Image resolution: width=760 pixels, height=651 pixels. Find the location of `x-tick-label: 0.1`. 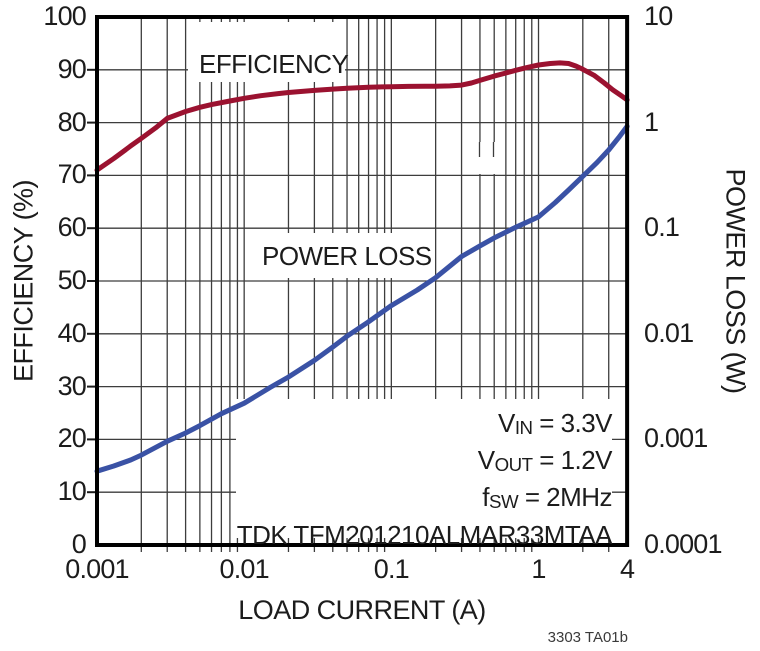

x-tick-label: 0.1 is located at coordinates (391, 569).